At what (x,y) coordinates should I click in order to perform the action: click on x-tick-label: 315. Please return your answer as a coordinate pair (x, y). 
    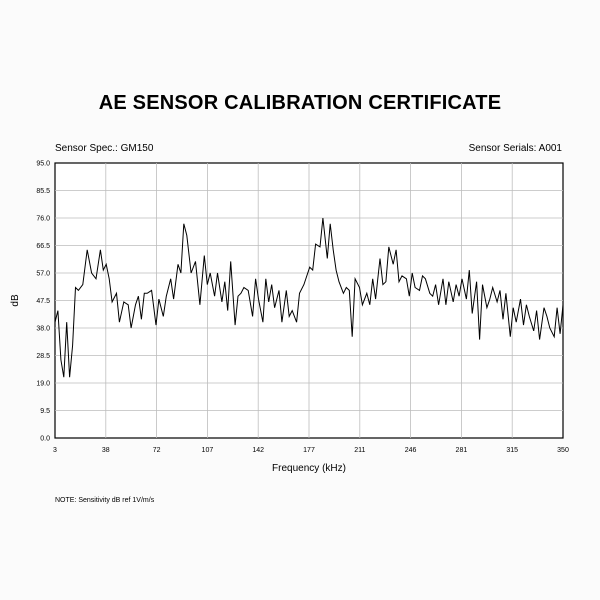
    Looking at the image, I should click on (512, 450).